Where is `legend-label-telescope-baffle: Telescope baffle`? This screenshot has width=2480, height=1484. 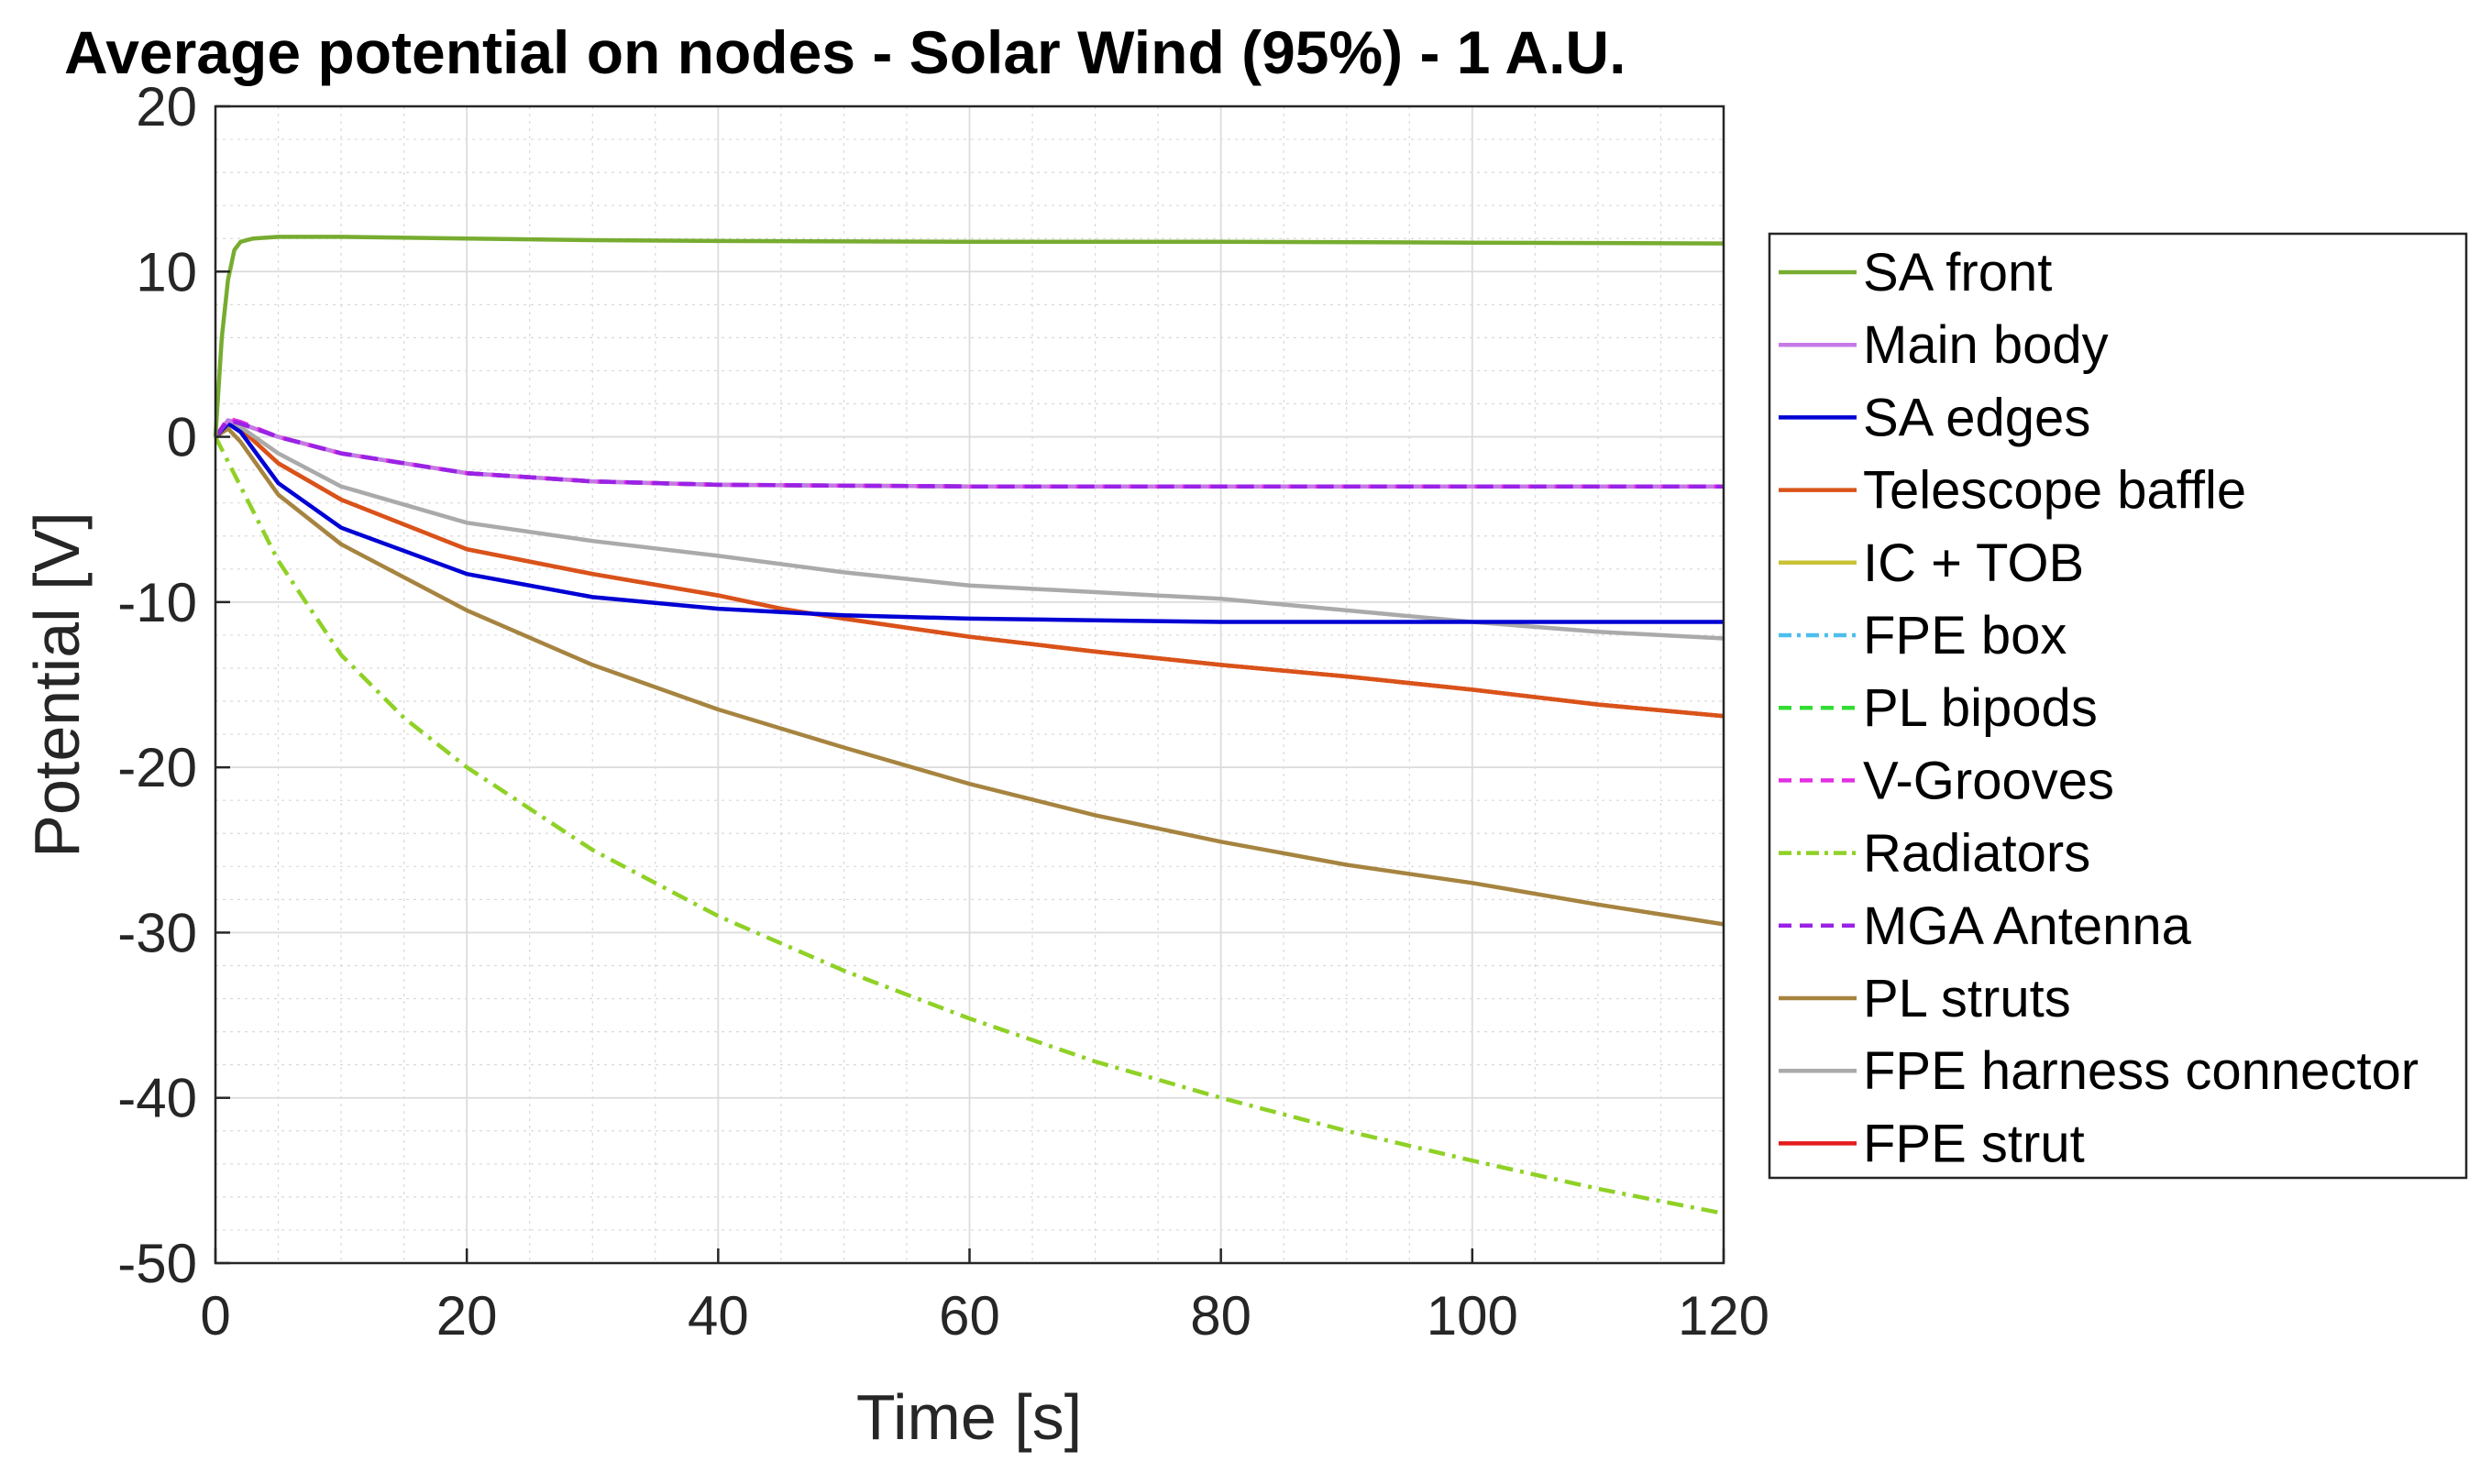
legend-label-telescope-baffle: Telescope baffle is located at coordinates (2054, 491).